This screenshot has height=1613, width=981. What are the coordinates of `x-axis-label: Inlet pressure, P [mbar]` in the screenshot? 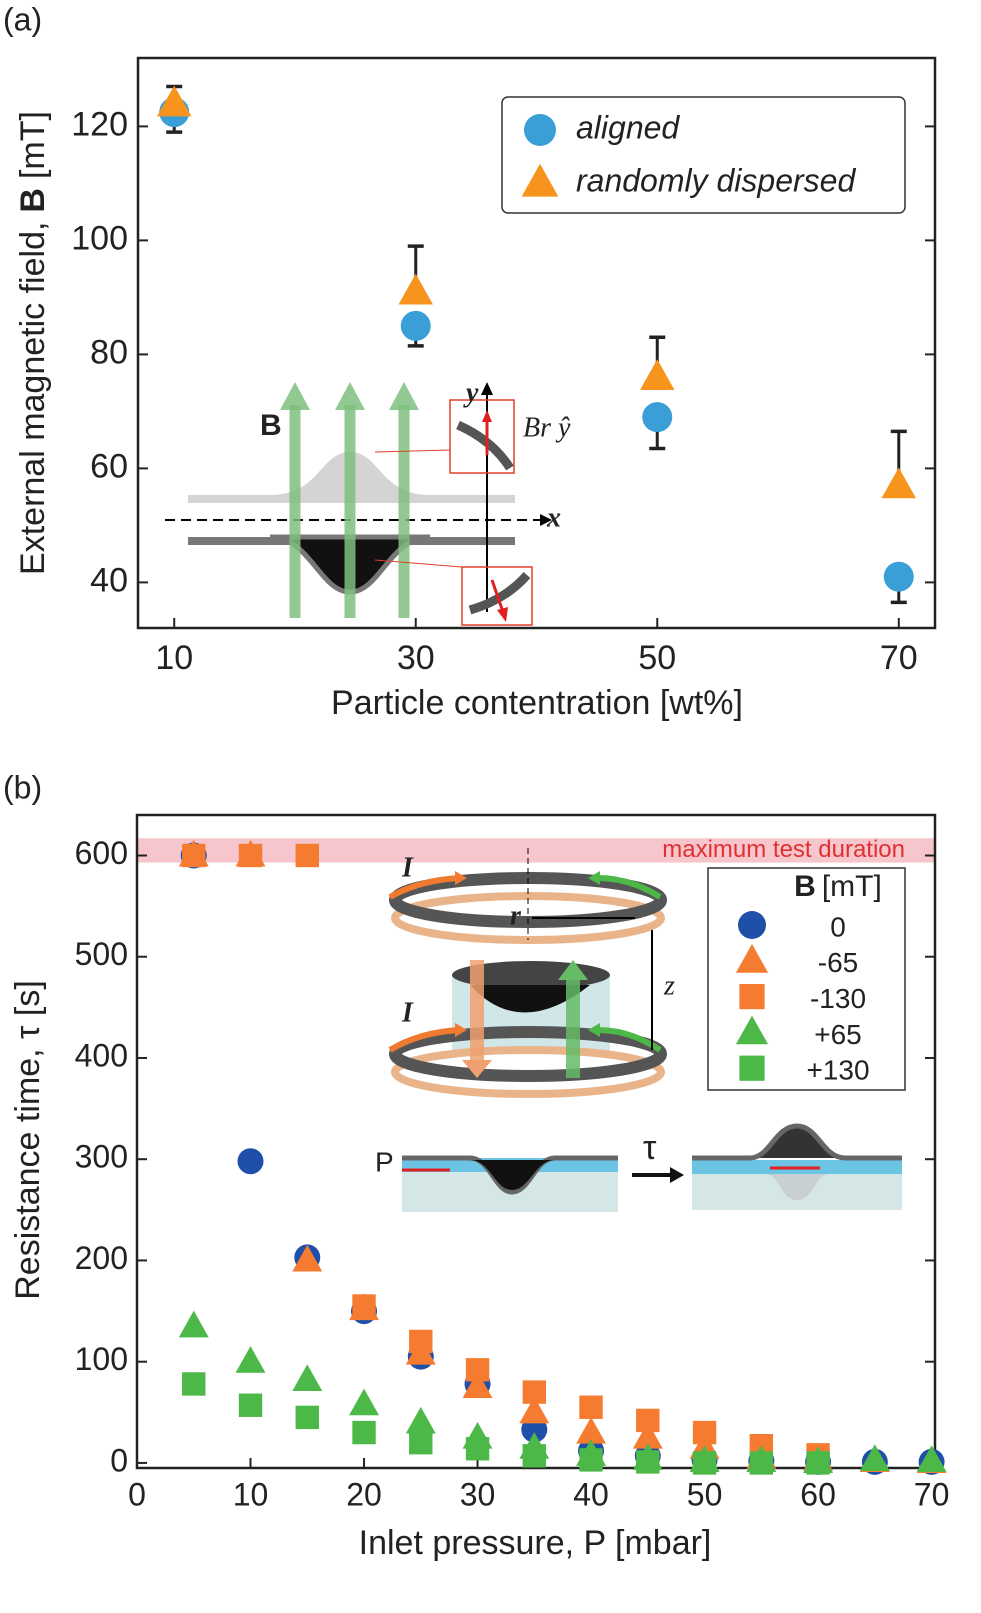 It's located at (535, 1543).